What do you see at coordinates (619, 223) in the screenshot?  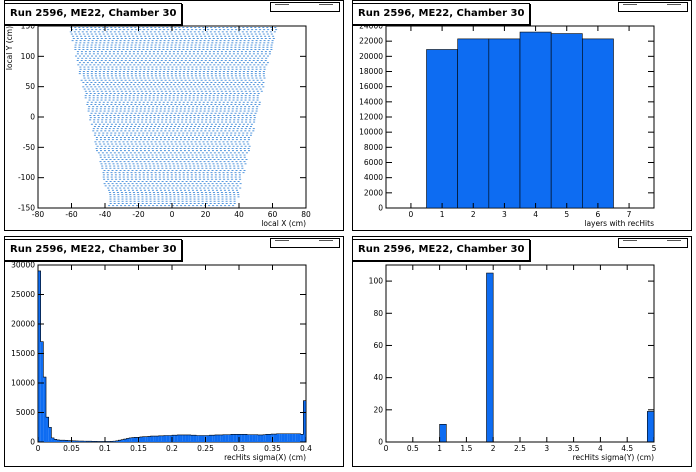 I see `x-axis-title: layers with recHits` at bounding box center [619, 223].